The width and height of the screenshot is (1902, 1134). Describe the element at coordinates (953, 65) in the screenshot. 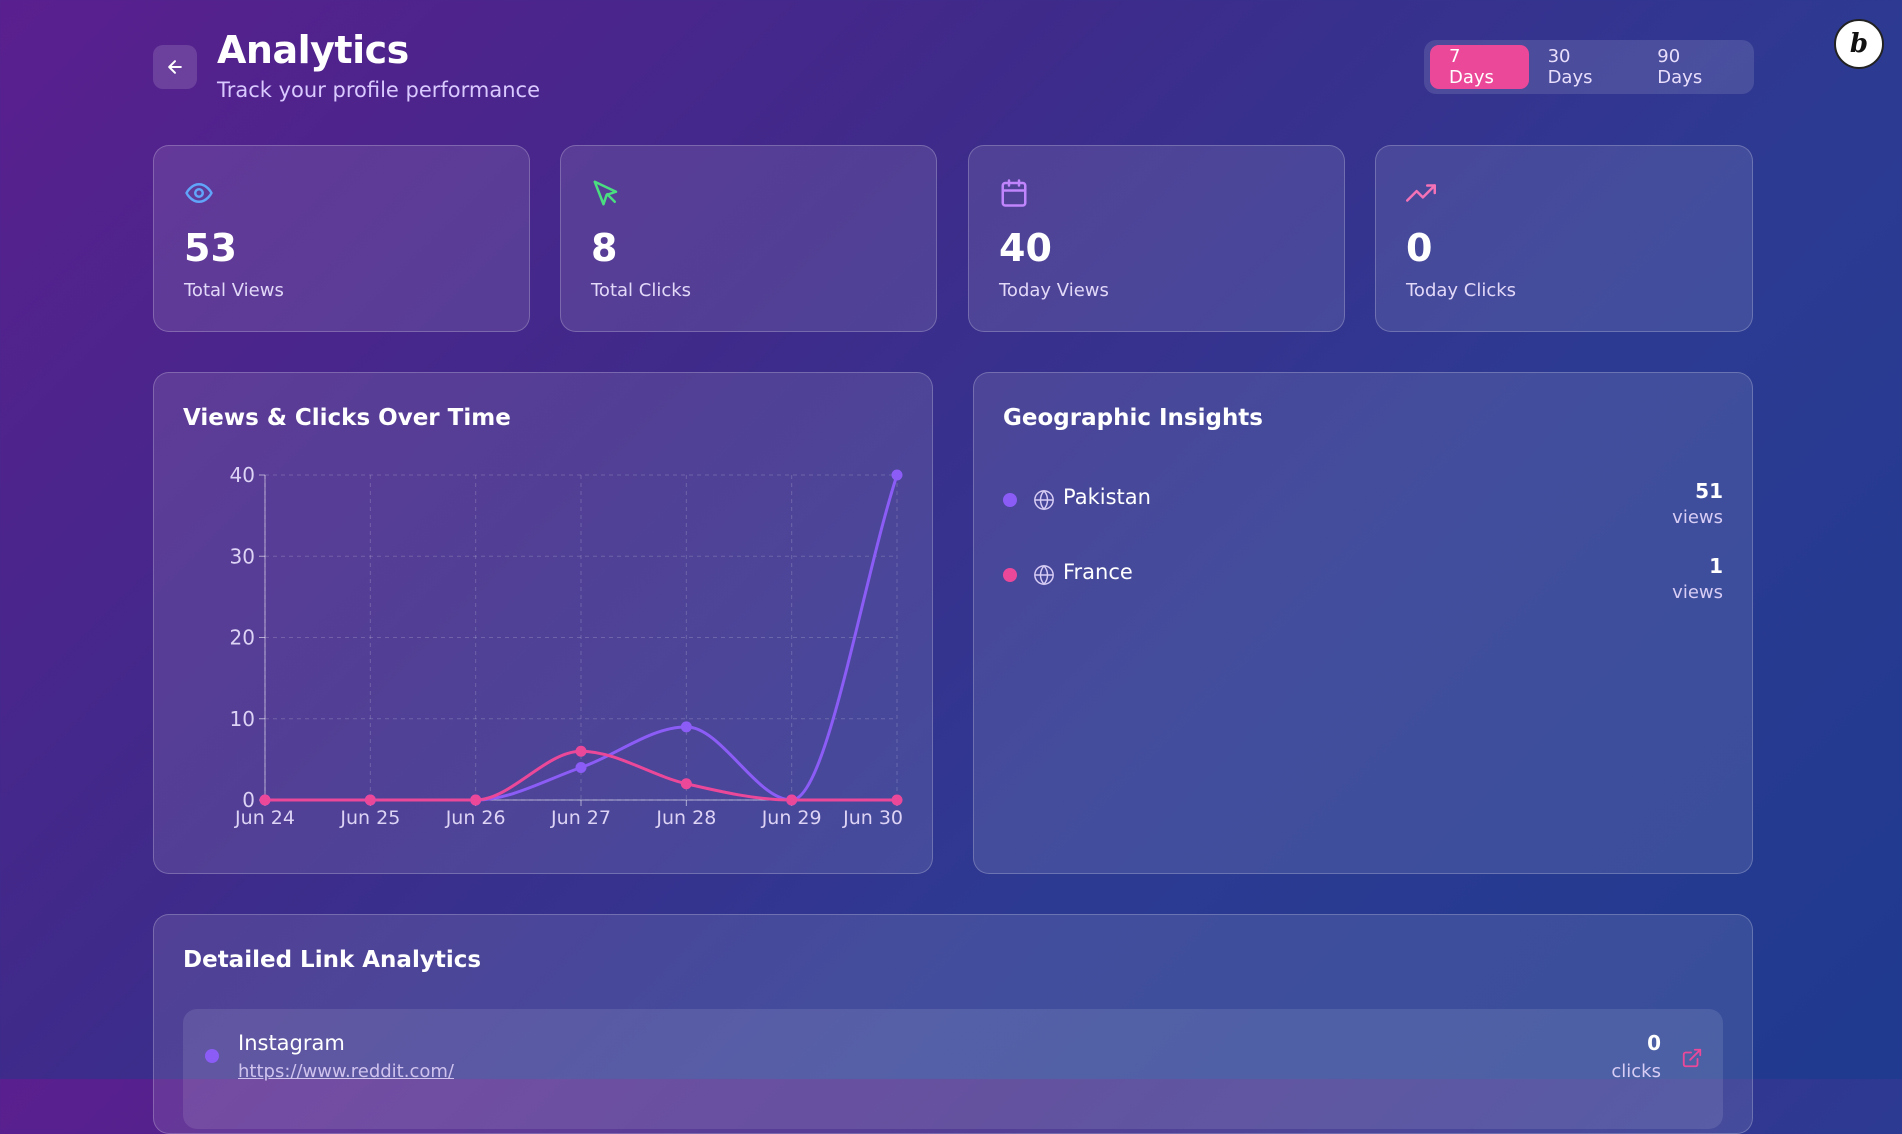

I see `page-header: Analytics Track your profile performance` at that location.